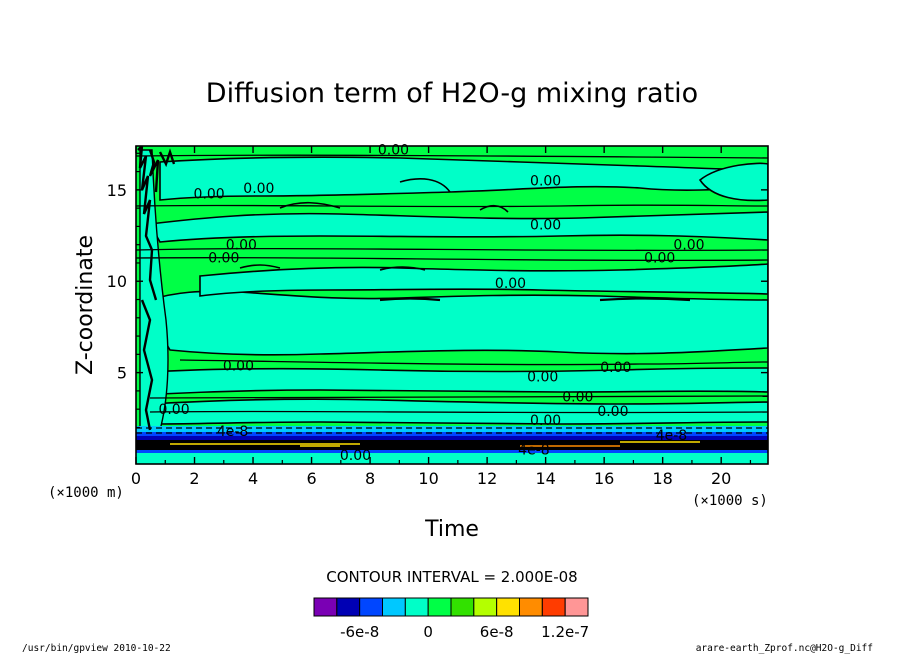  I want to click on colorbar-label: 0, so click(428, 632).